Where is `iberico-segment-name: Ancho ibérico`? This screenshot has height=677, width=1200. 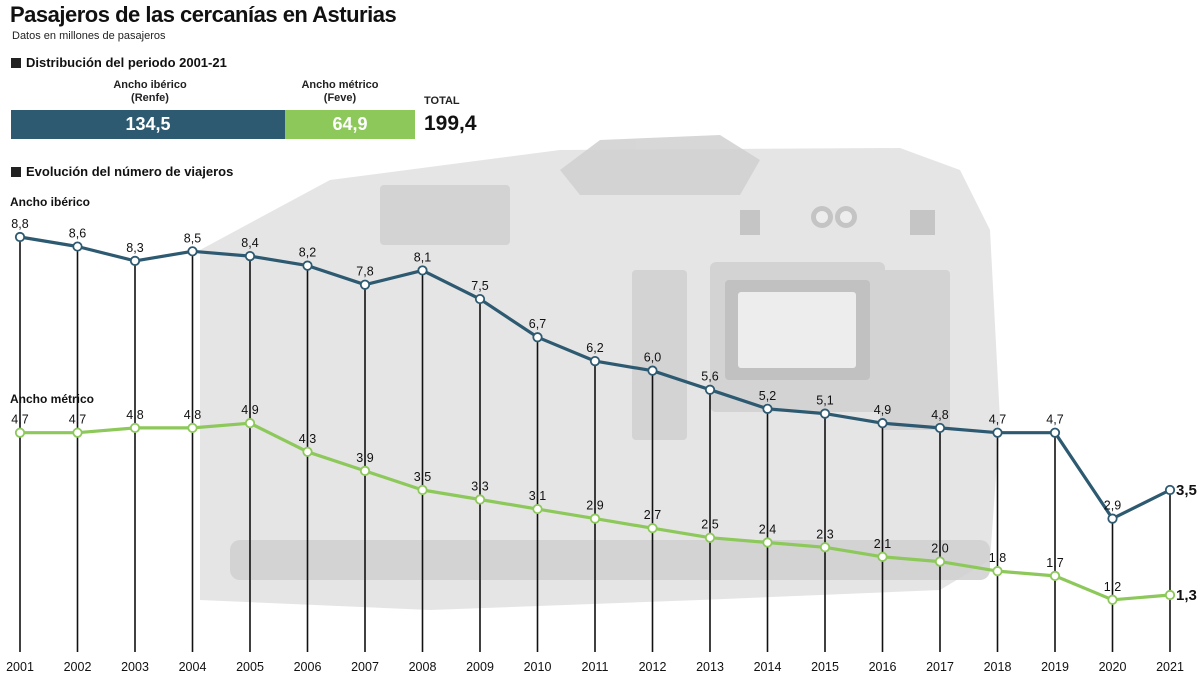
iberico-segment-name: Ancho ibérico is located at coordinates (150, 85).